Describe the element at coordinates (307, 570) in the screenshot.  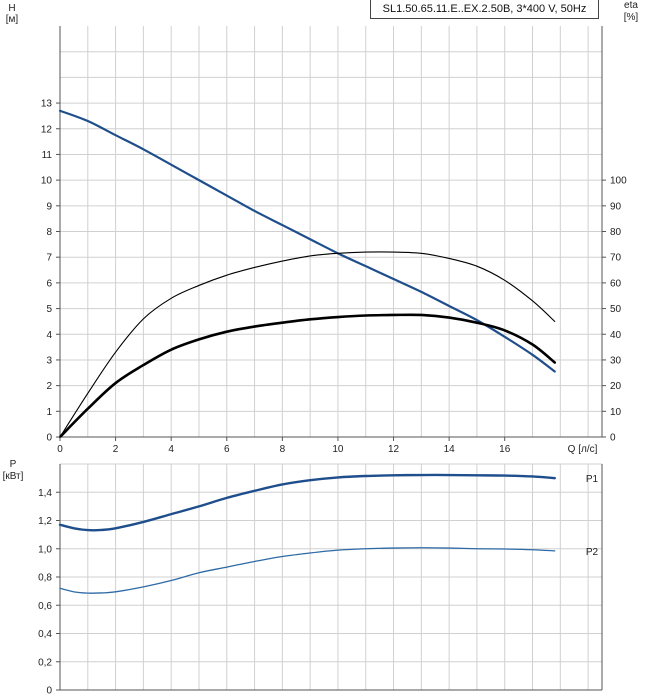
I see `p2-curve` at that location.